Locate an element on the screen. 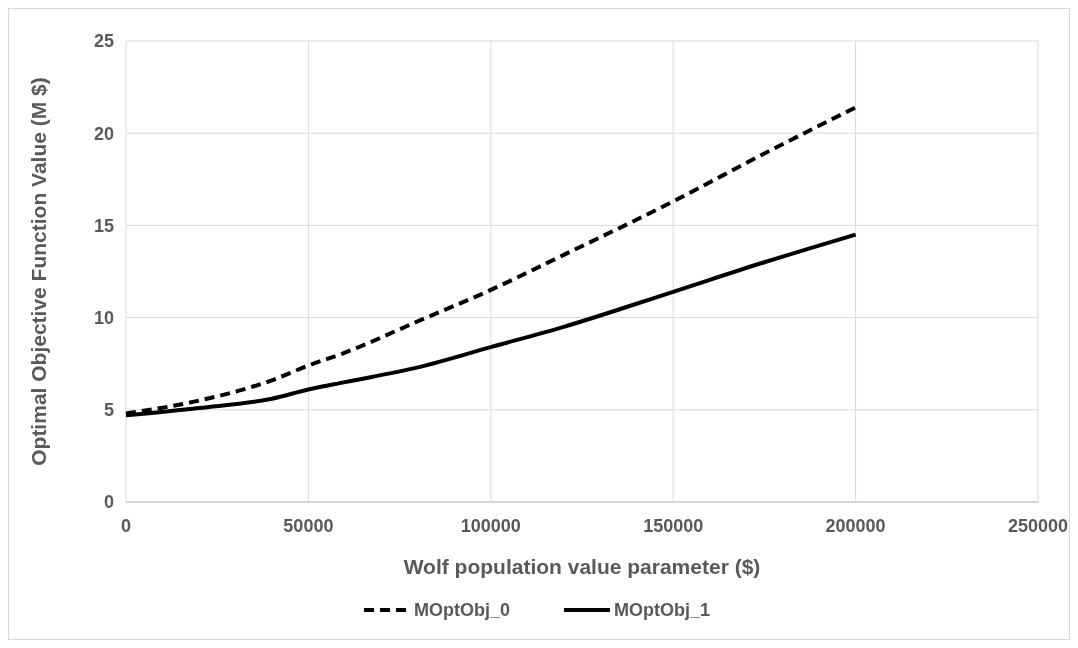 The height and width of the screenshot is (648, 1078). x-tick-label: 0 is located at coordinates (126, 526).